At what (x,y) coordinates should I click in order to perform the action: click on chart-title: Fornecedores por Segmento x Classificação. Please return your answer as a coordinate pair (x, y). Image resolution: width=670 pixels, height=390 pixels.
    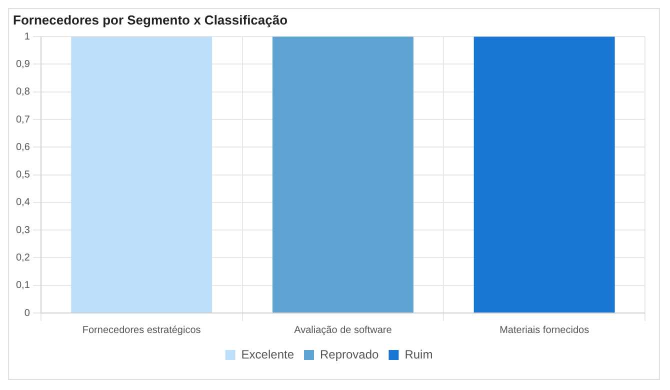
    Looking at the image, I should click on (150, 20).